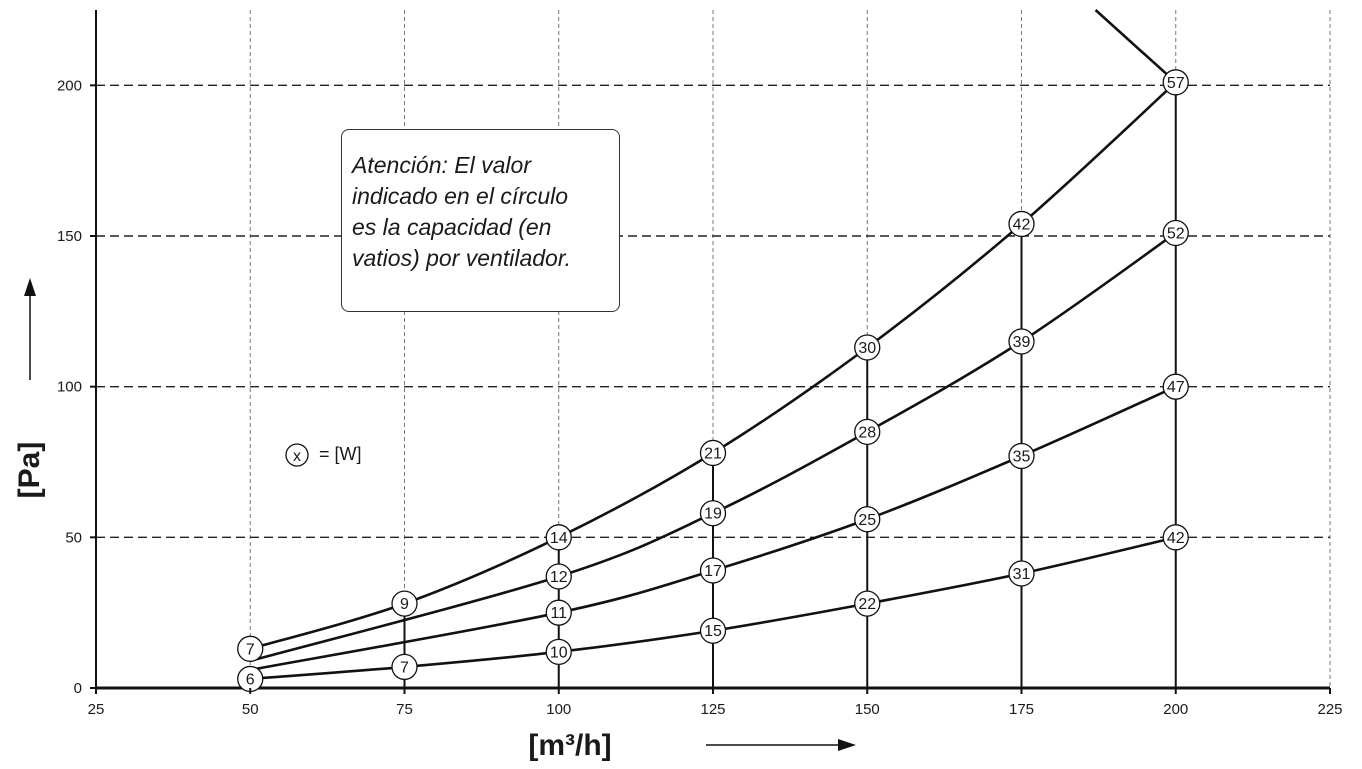  What do you see at coordinates (78, 688) in the screenshot?
I see `y-tick-label: 0` at bounding box center [78, 688].